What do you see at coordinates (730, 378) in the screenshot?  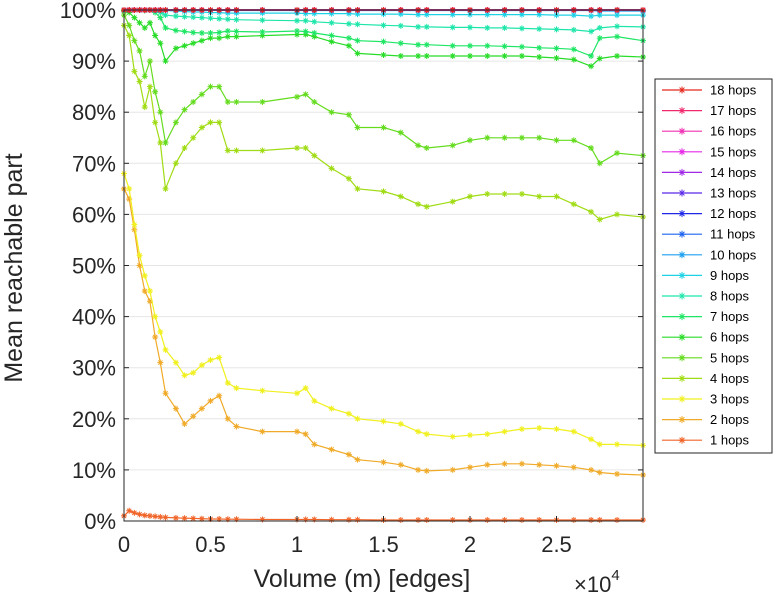 I see `legend-label: 4 hops` at bounding box center [730, 378].